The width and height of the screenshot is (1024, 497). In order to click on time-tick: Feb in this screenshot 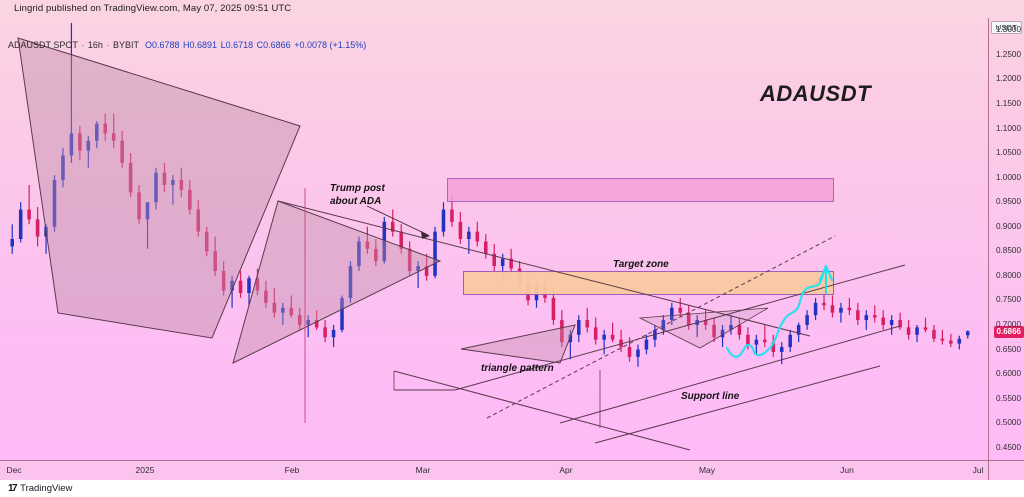, I will do `click(292, 470)`.